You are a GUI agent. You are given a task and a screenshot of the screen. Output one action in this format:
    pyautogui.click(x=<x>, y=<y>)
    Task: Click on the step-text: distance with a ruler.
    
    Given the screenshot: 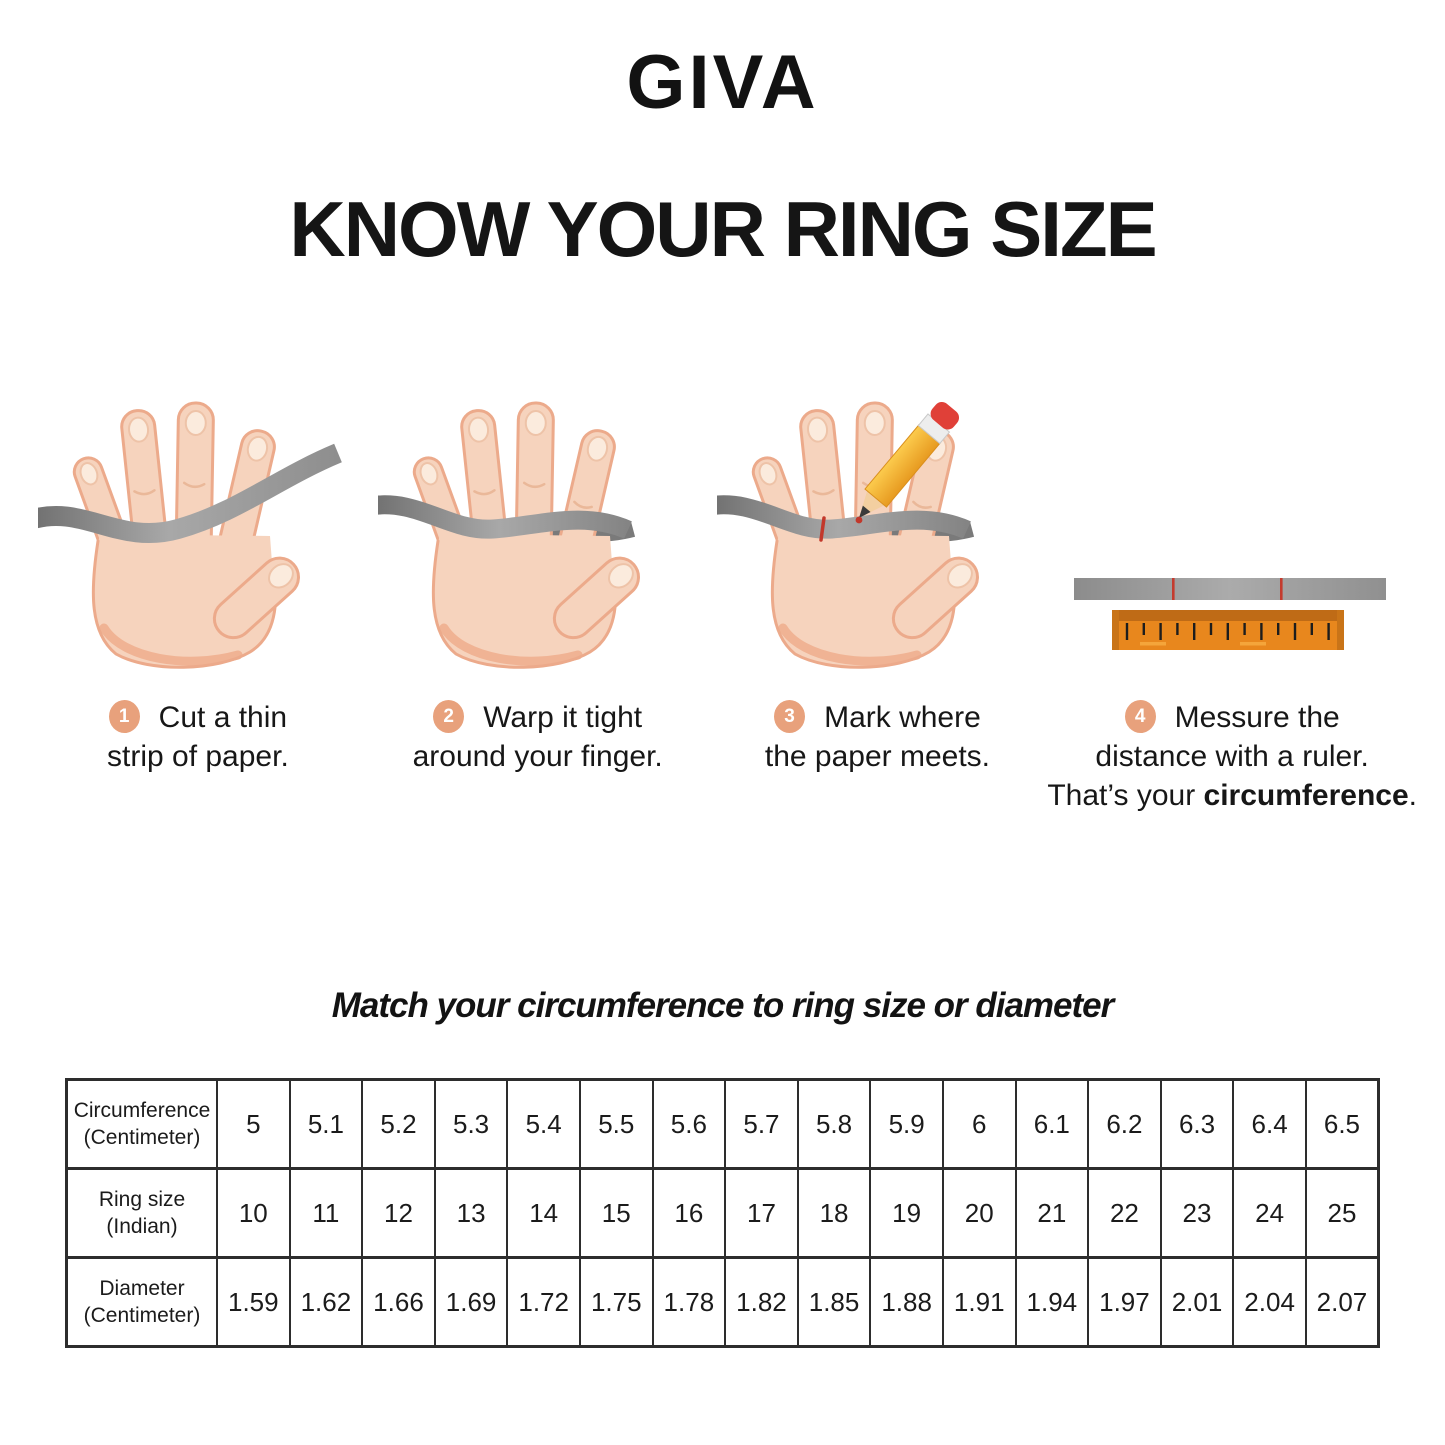 What is the action you would take?
    pyautogui.click(x=1232, y=756)
    